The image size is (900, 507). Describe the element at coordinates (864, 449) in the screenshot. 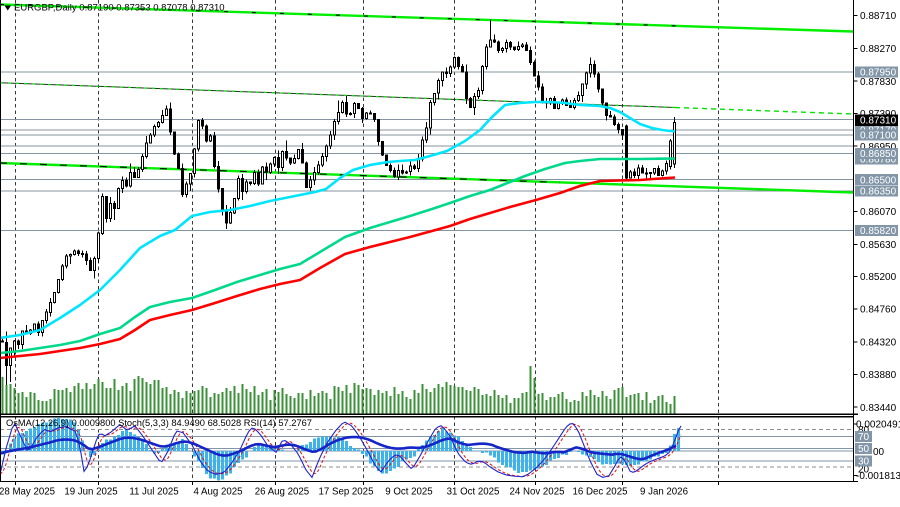

I see `svg-text: 50` at that location.